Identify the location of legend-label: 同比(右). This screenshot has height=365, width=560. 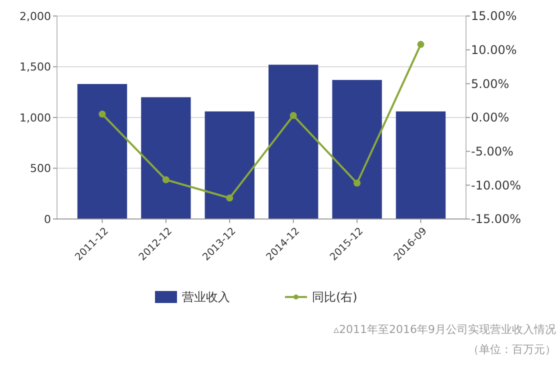
(335, 297).